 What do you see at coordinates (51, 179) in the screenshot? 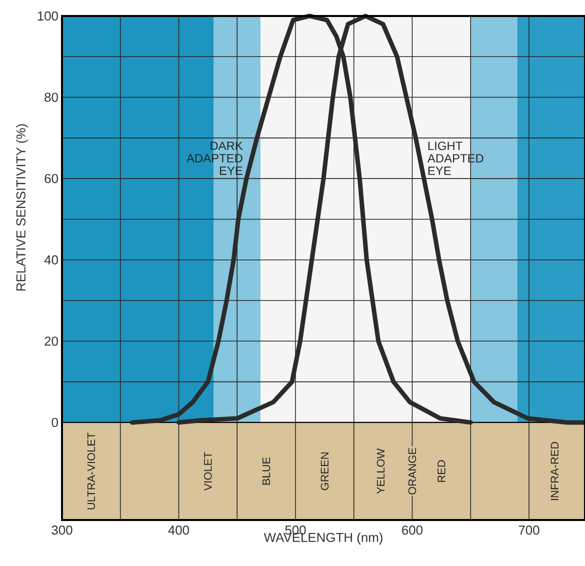
I see `y-tick-label: 60` at bounding box center [51, 179].